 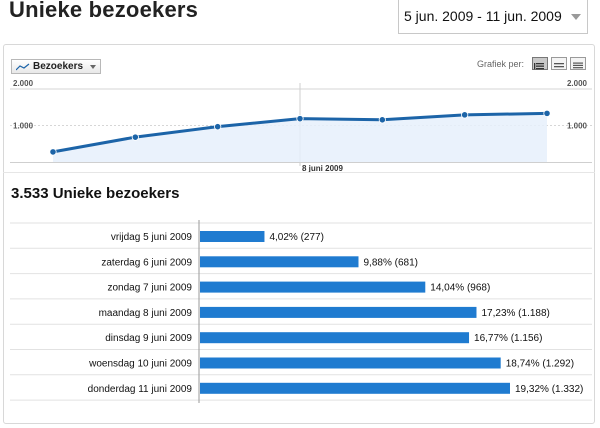 What do you see at coordinates (23, 67) in the screenshot?
I see `sparkline-icon` at bounding box center [23, 67].